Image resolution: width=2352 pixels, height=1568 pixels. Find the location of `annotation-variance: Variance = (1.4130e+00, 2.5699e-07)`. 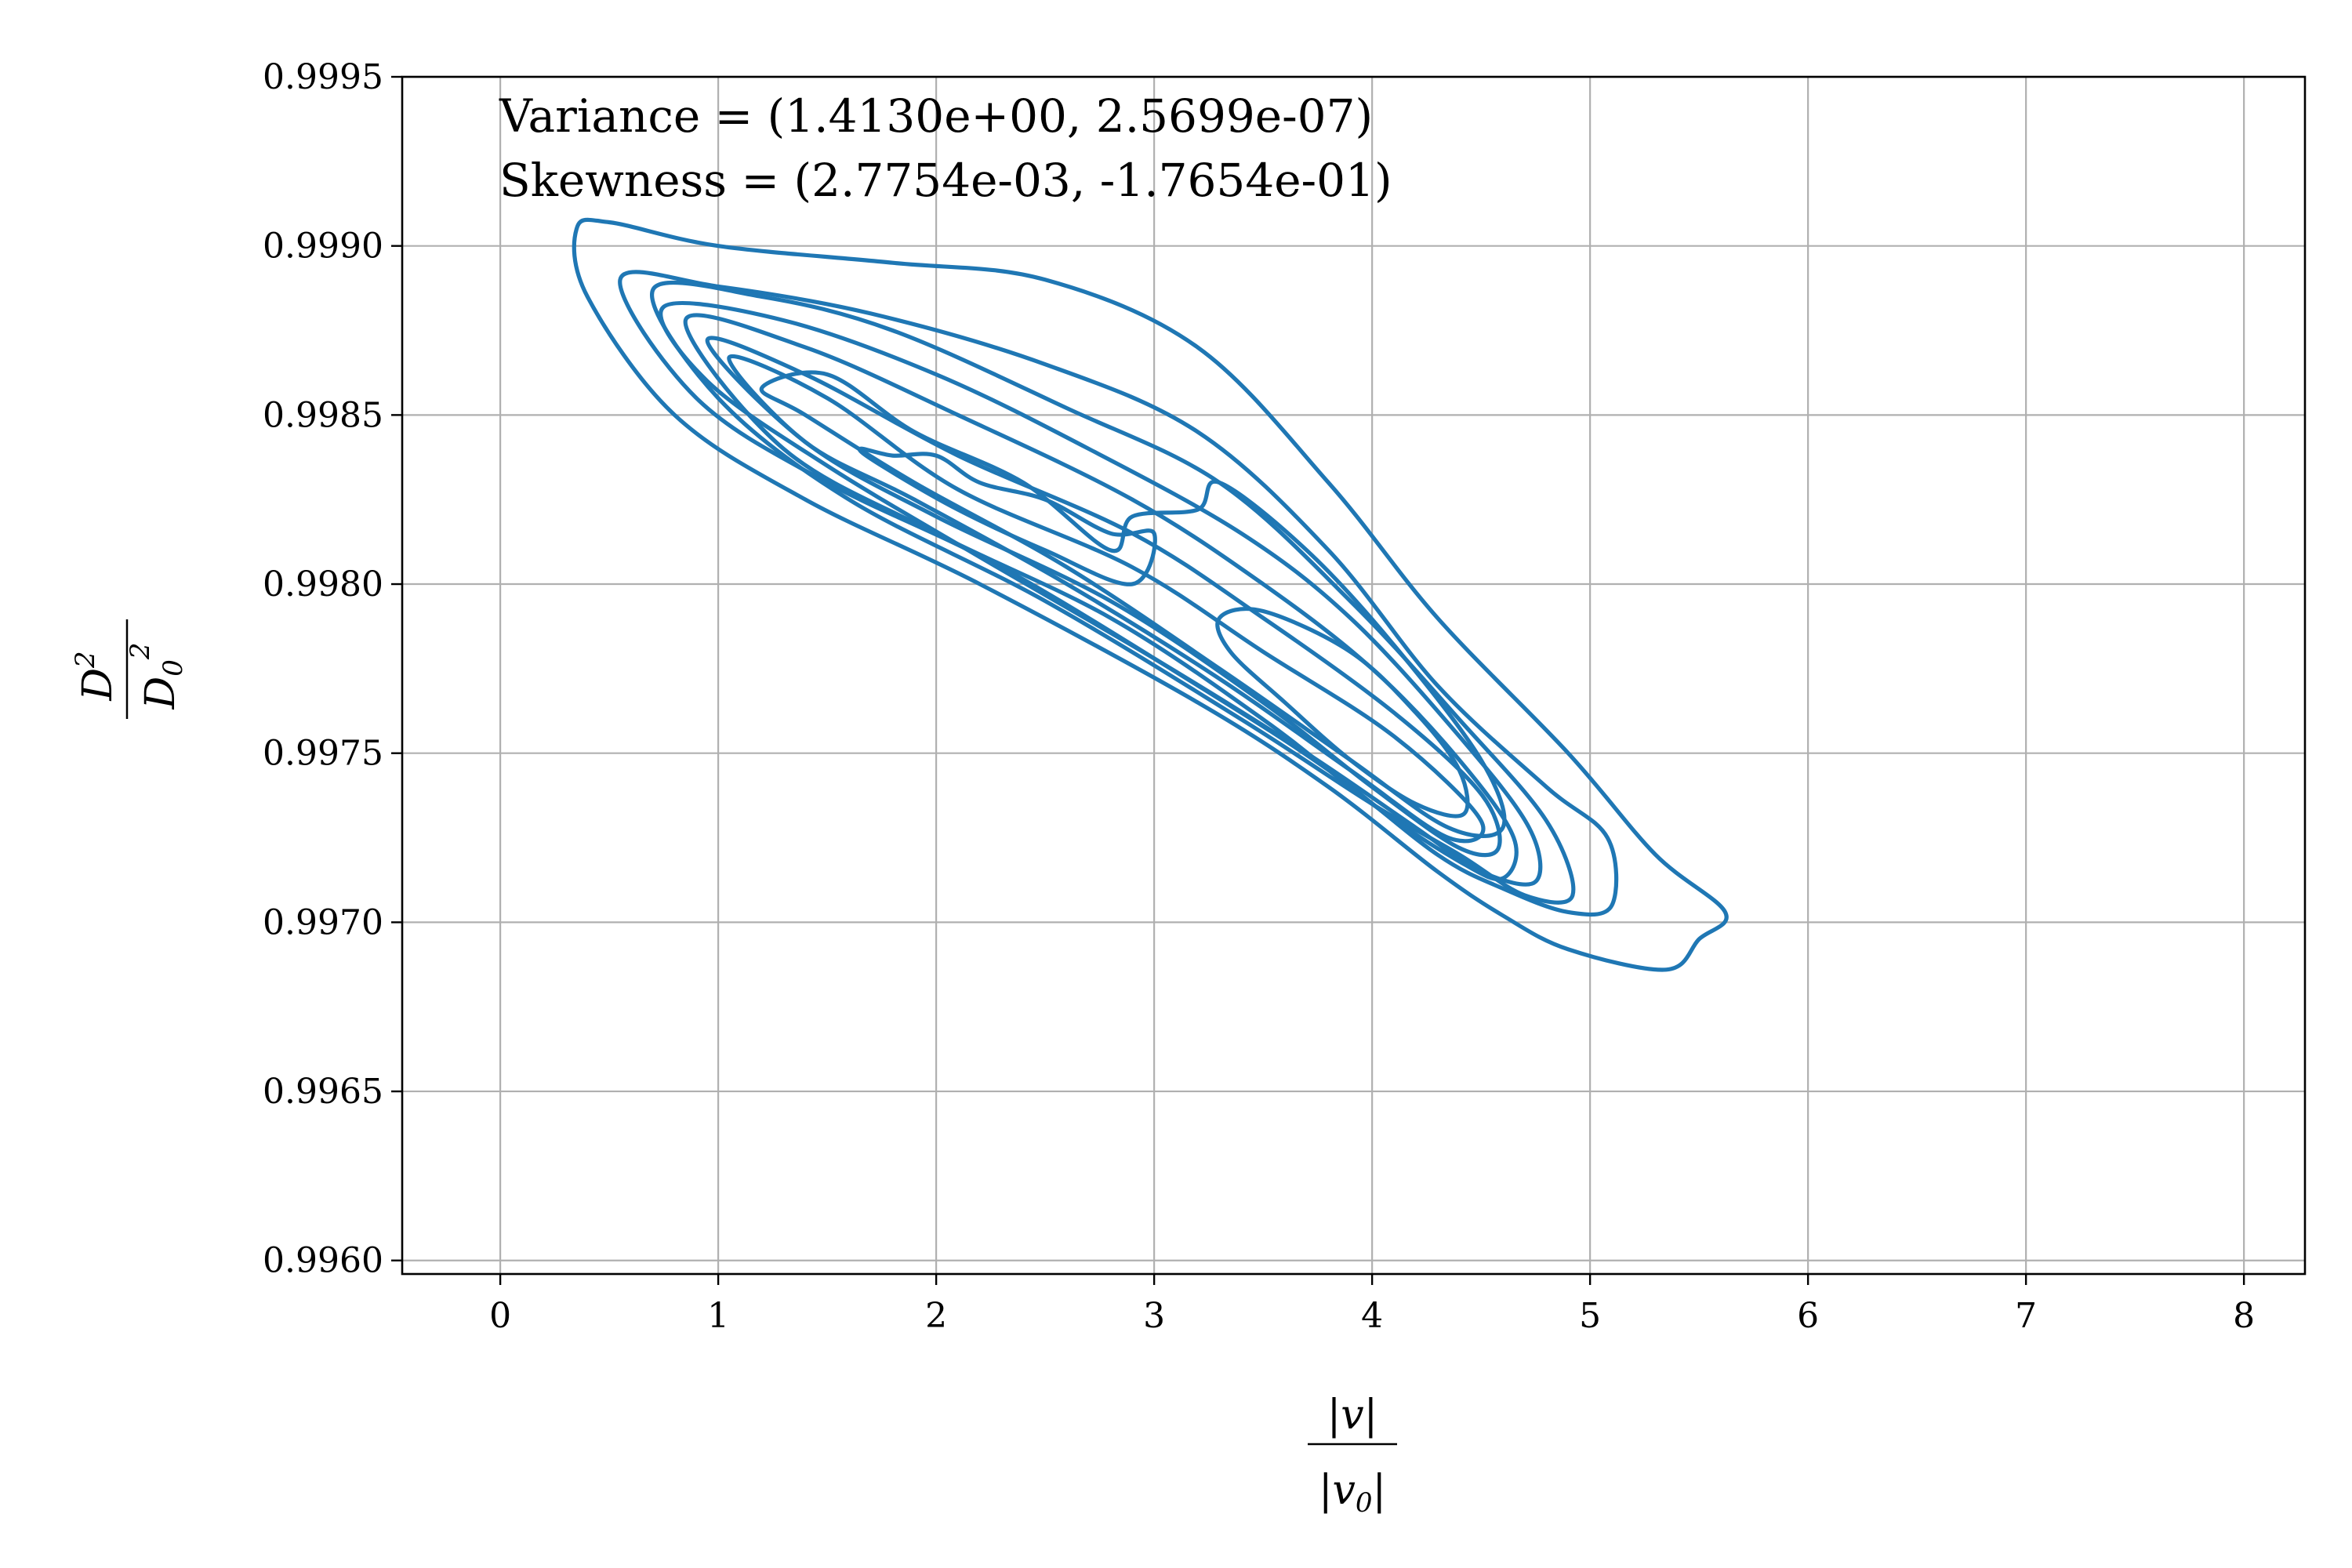

annotation-variance: Variance = (1.4130e+00, 2.5699e-07) is located at coordinates (936, 116).